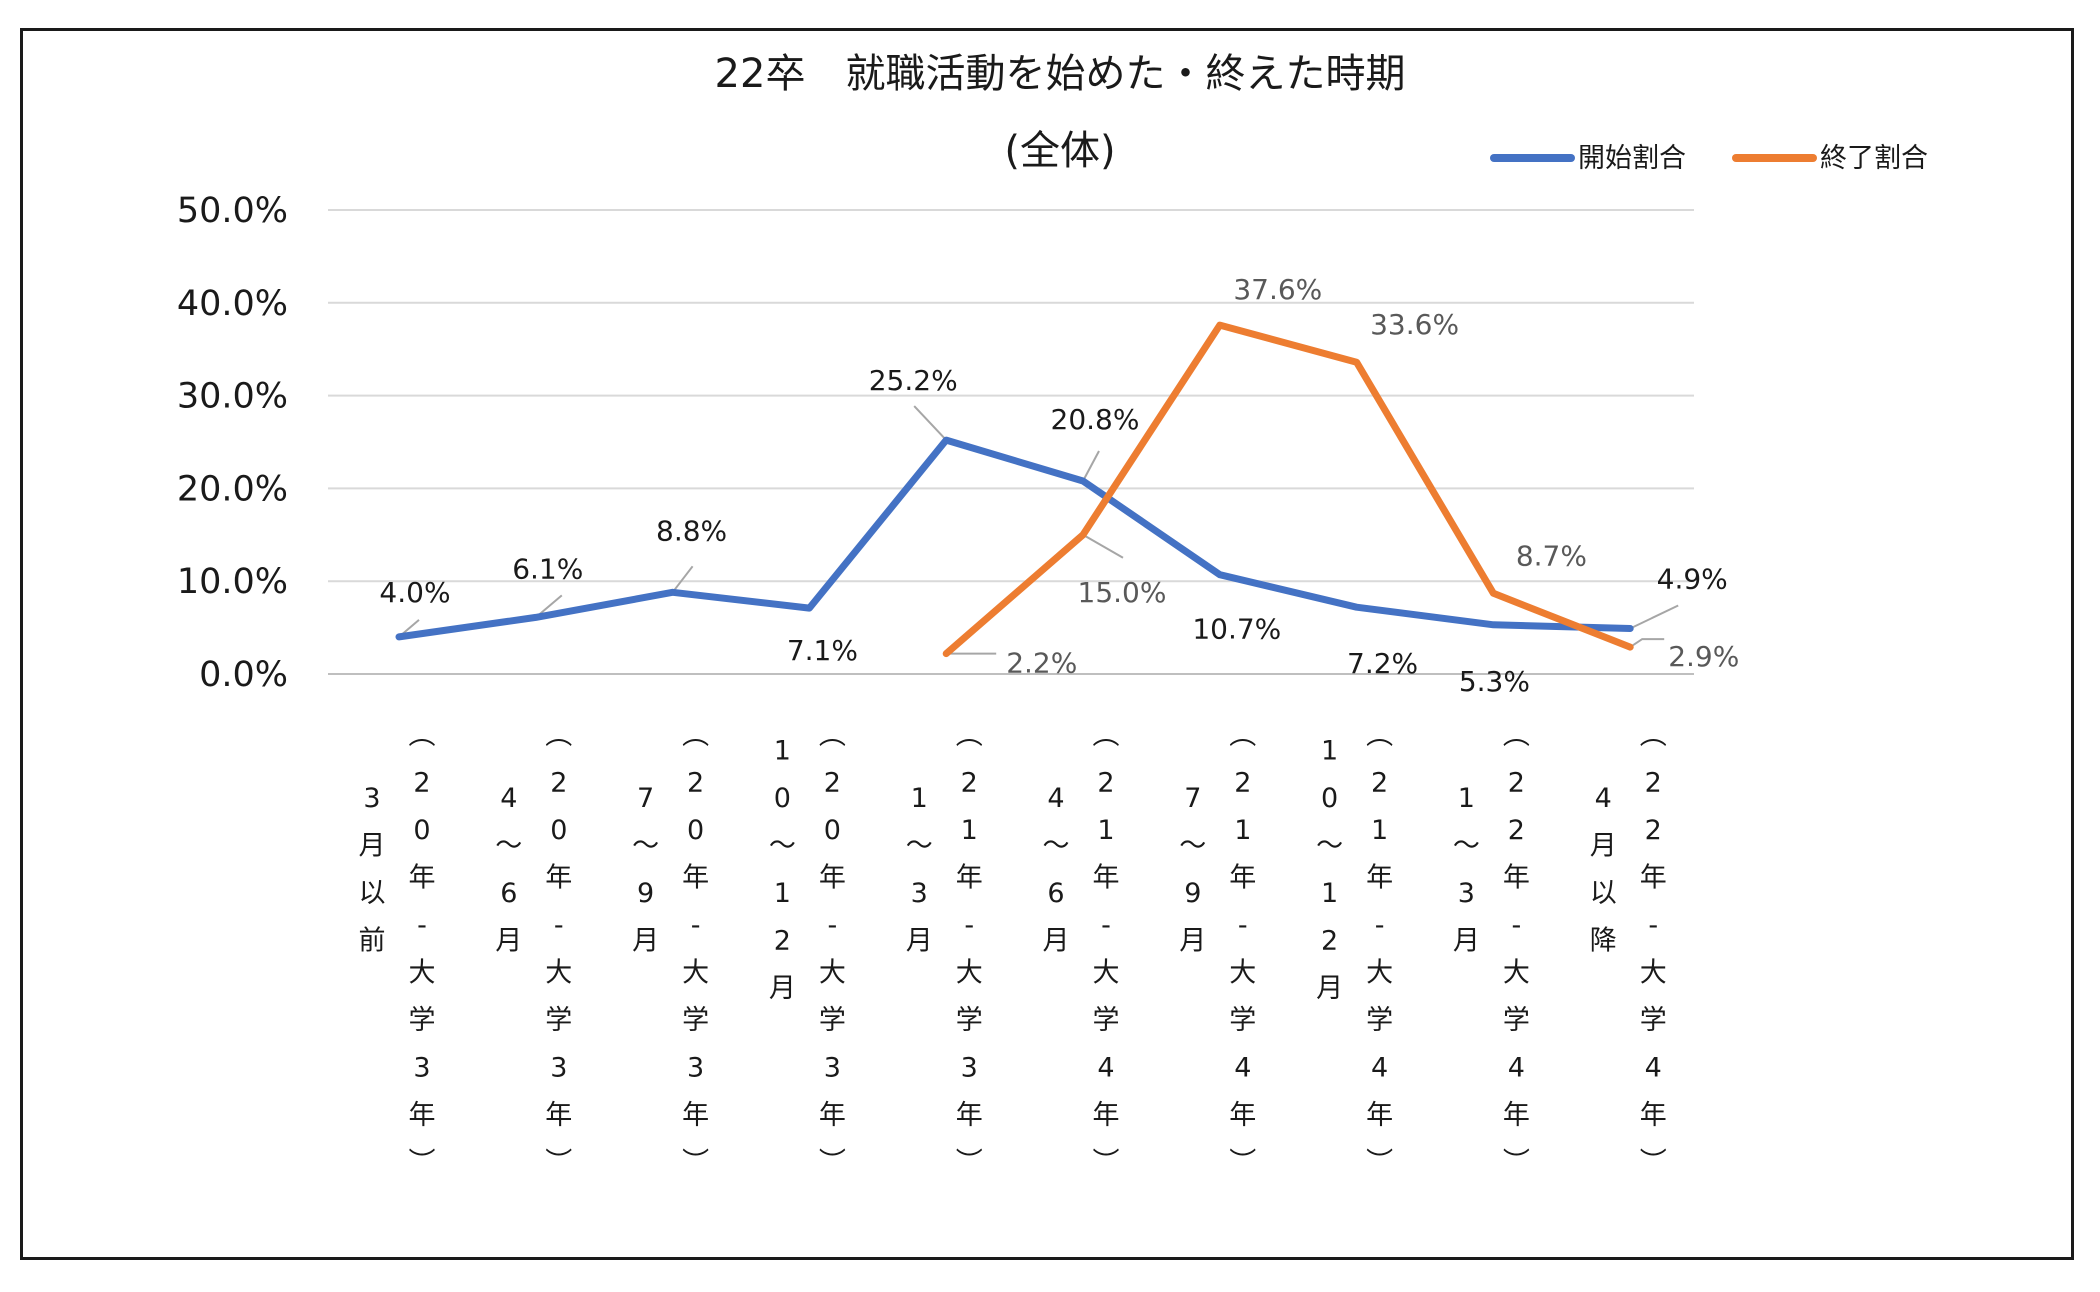 The image size is (2100, 1292). I want to click on series-line-end, so click(1288, 489).